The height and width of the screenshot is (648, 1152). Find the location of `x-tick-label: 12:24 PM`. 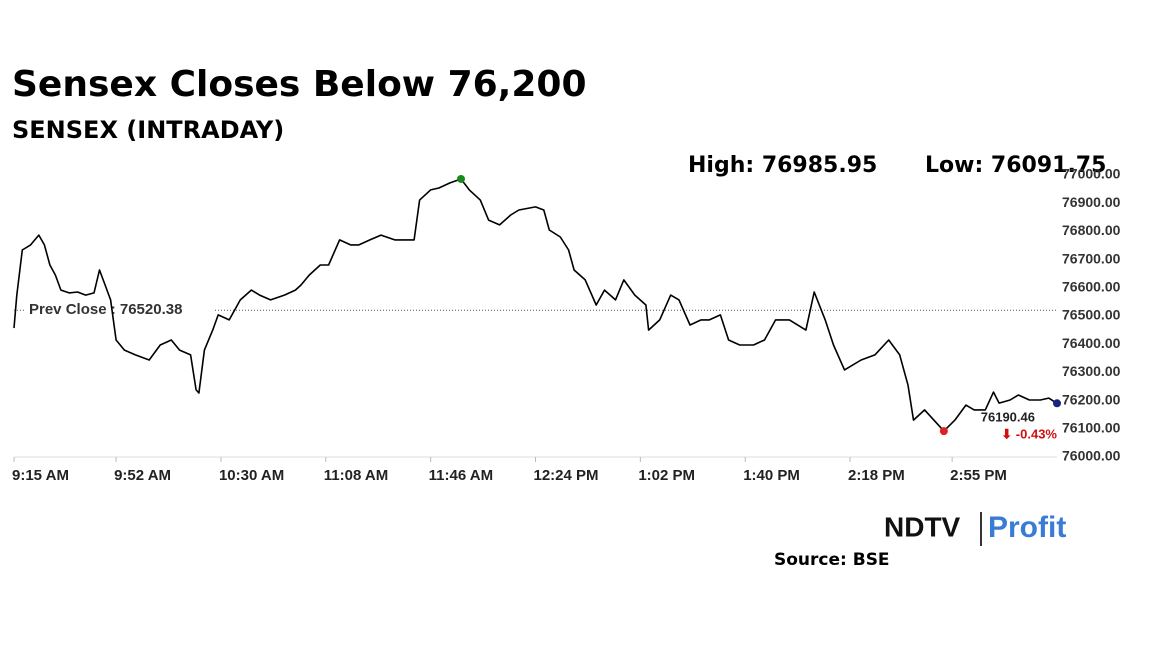

x-tick-label: 12:24 PM is located at coordinates (566, 475).